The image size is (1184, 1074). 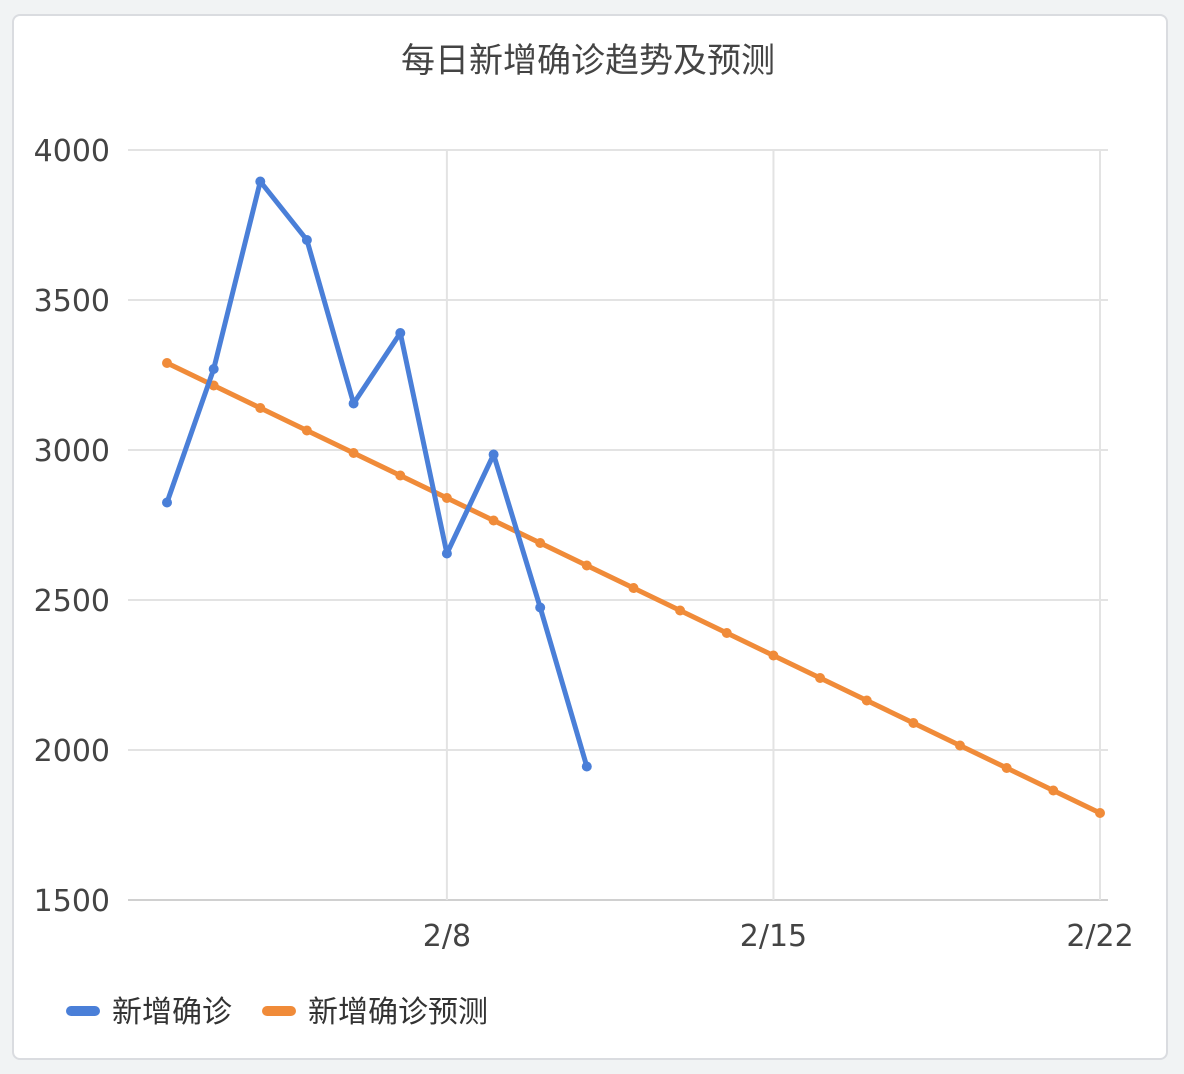 What do you see at coordinates (588, 61) in the screenshot?
I see `chart-title: 每日新增确诊趋势及预测` at bounding box center [588, 61].